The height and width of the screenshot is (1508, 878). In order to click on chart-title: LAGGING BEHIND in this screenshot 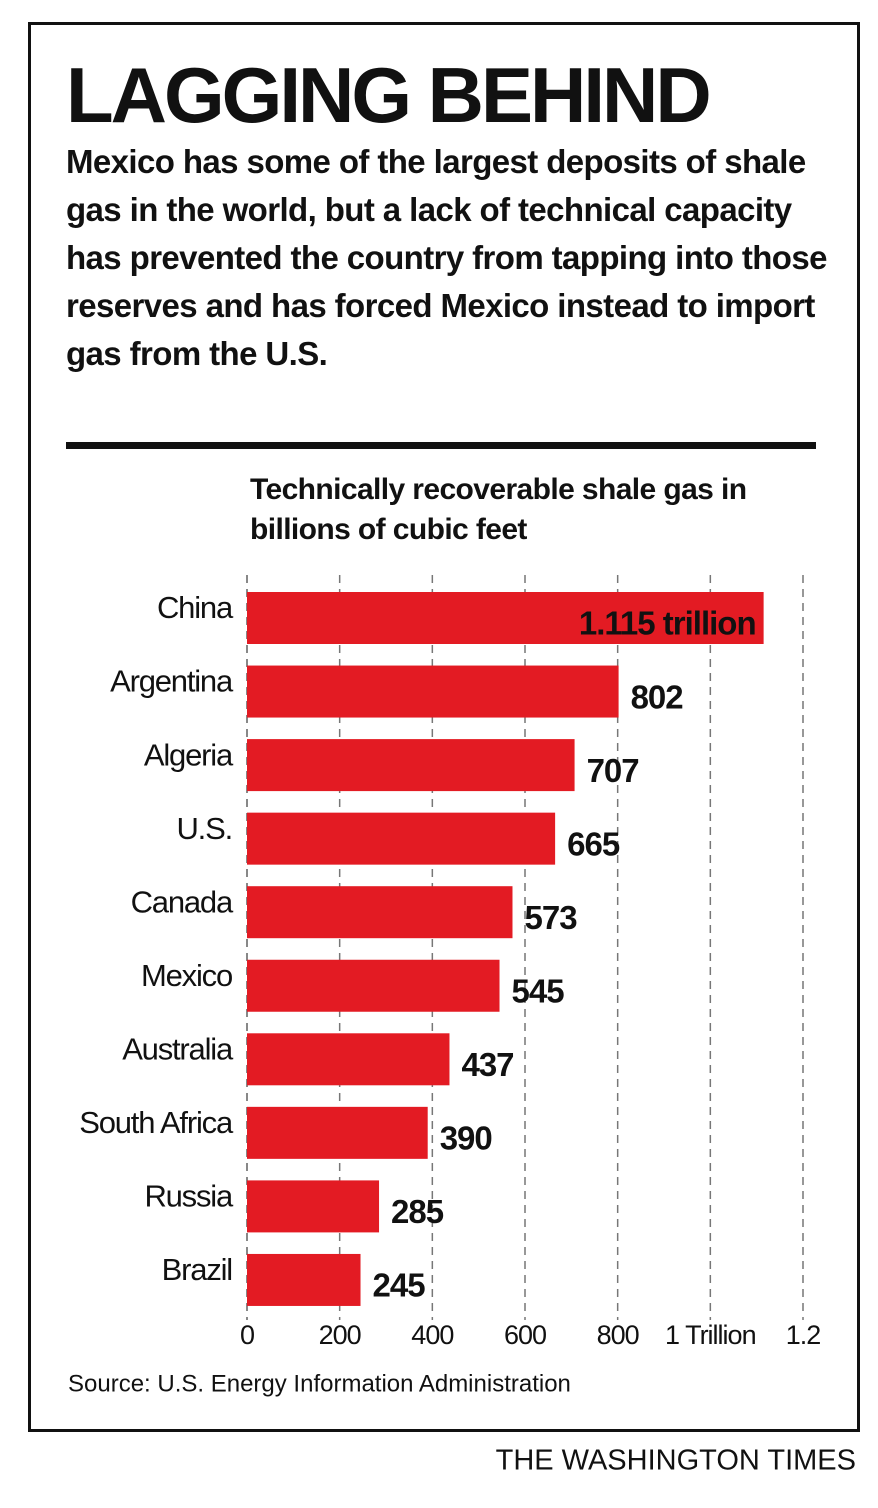, I will do `click(389, 95)`.